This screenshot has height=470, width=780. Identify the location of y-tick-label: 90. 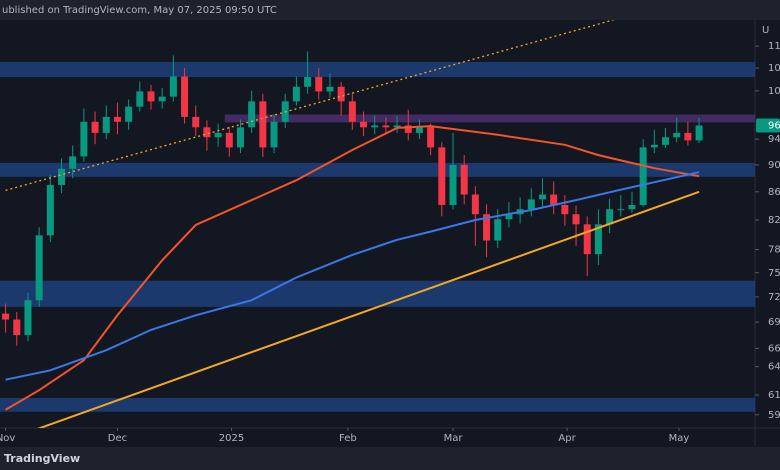
(774, 165).